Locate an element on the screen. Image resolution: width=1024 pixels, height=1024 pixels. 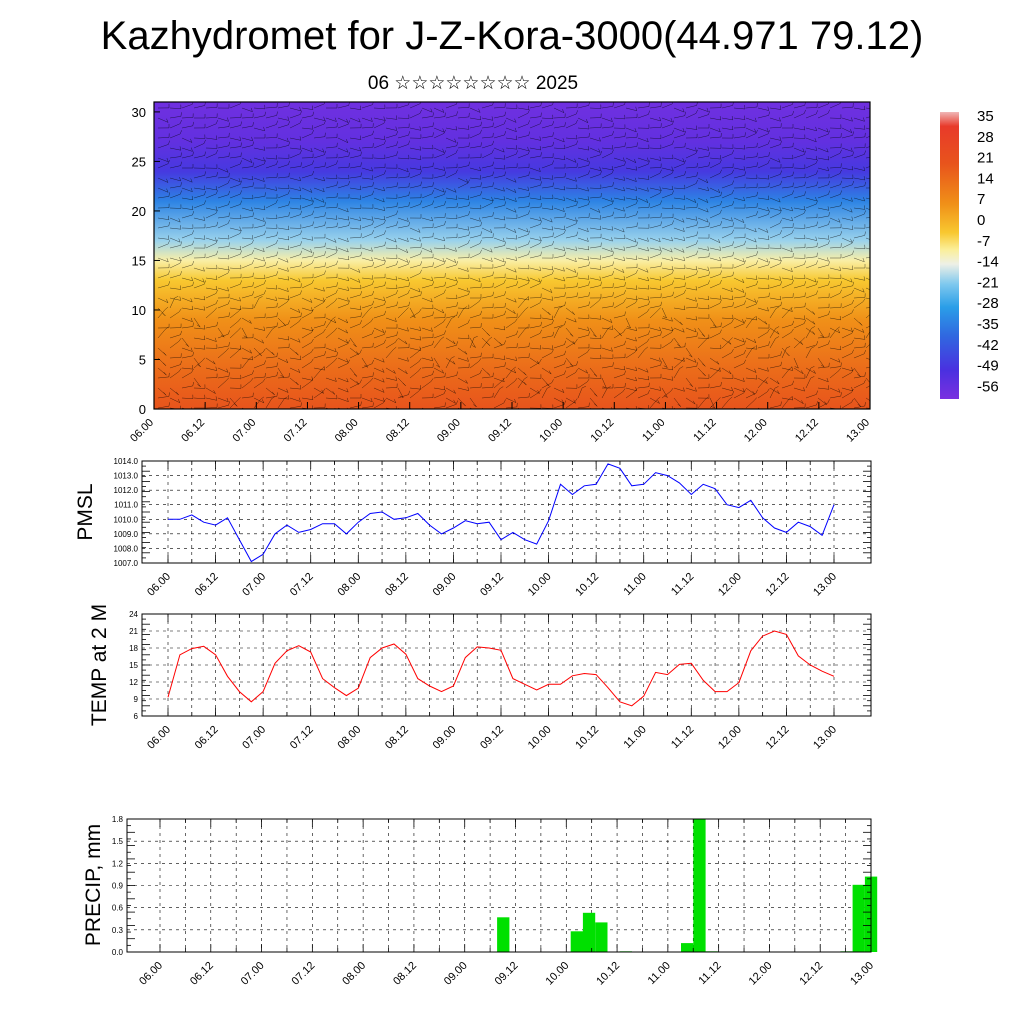
colorbar-label: -35 is located at coordinates (988, 324).